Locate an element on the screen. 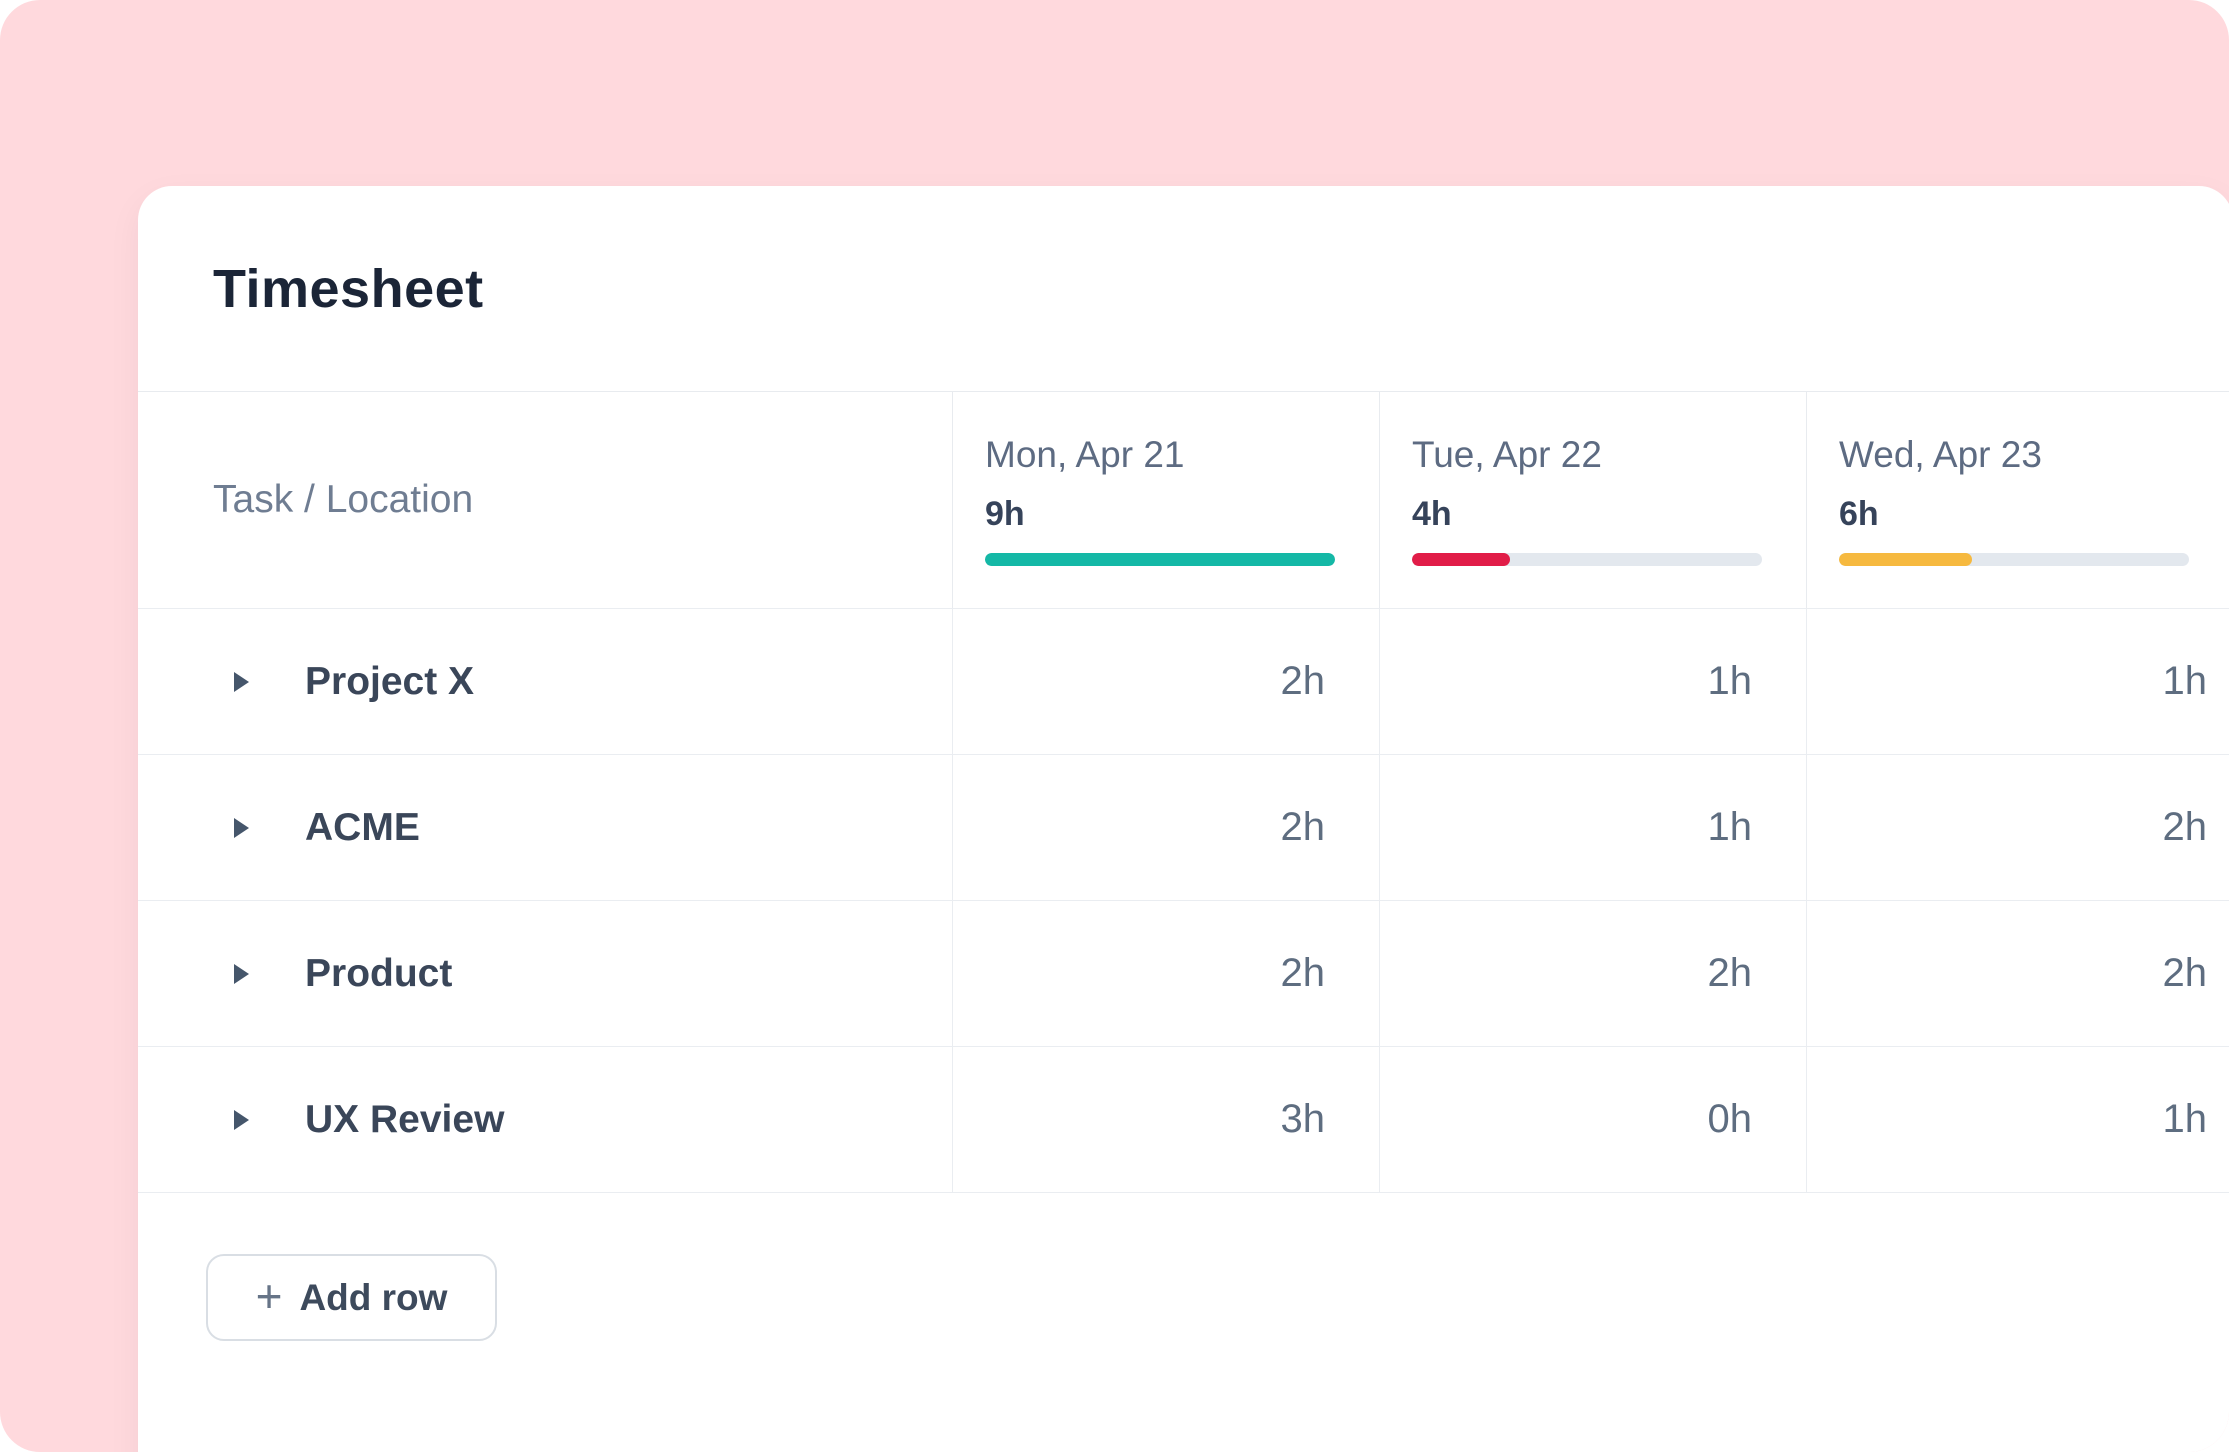 This screenshot has height=1452, width=2229. page-title: Timesheet is located at coordinates (348, 289).